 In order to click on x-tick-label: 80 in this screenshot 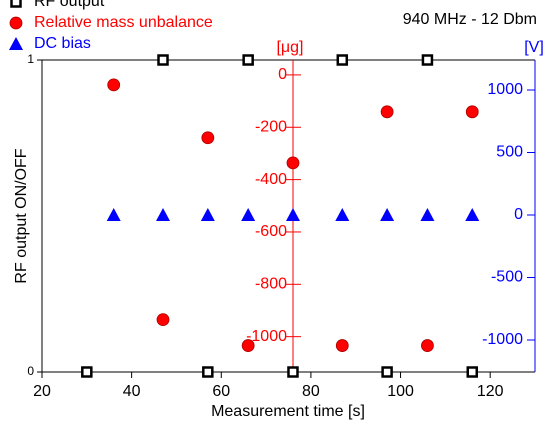, I will do `click(311, 391)`.